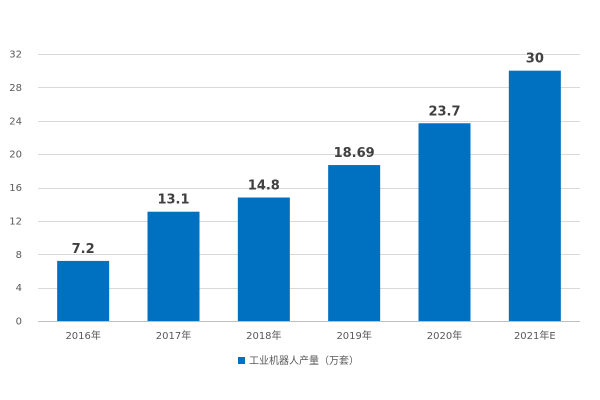 Image resolution: width=600 pixels, height=400 pixels. What do you see at coordinates (264, 186) in the screenshot?
I see `data-label: 14.8` at bounding box center [264, 186].